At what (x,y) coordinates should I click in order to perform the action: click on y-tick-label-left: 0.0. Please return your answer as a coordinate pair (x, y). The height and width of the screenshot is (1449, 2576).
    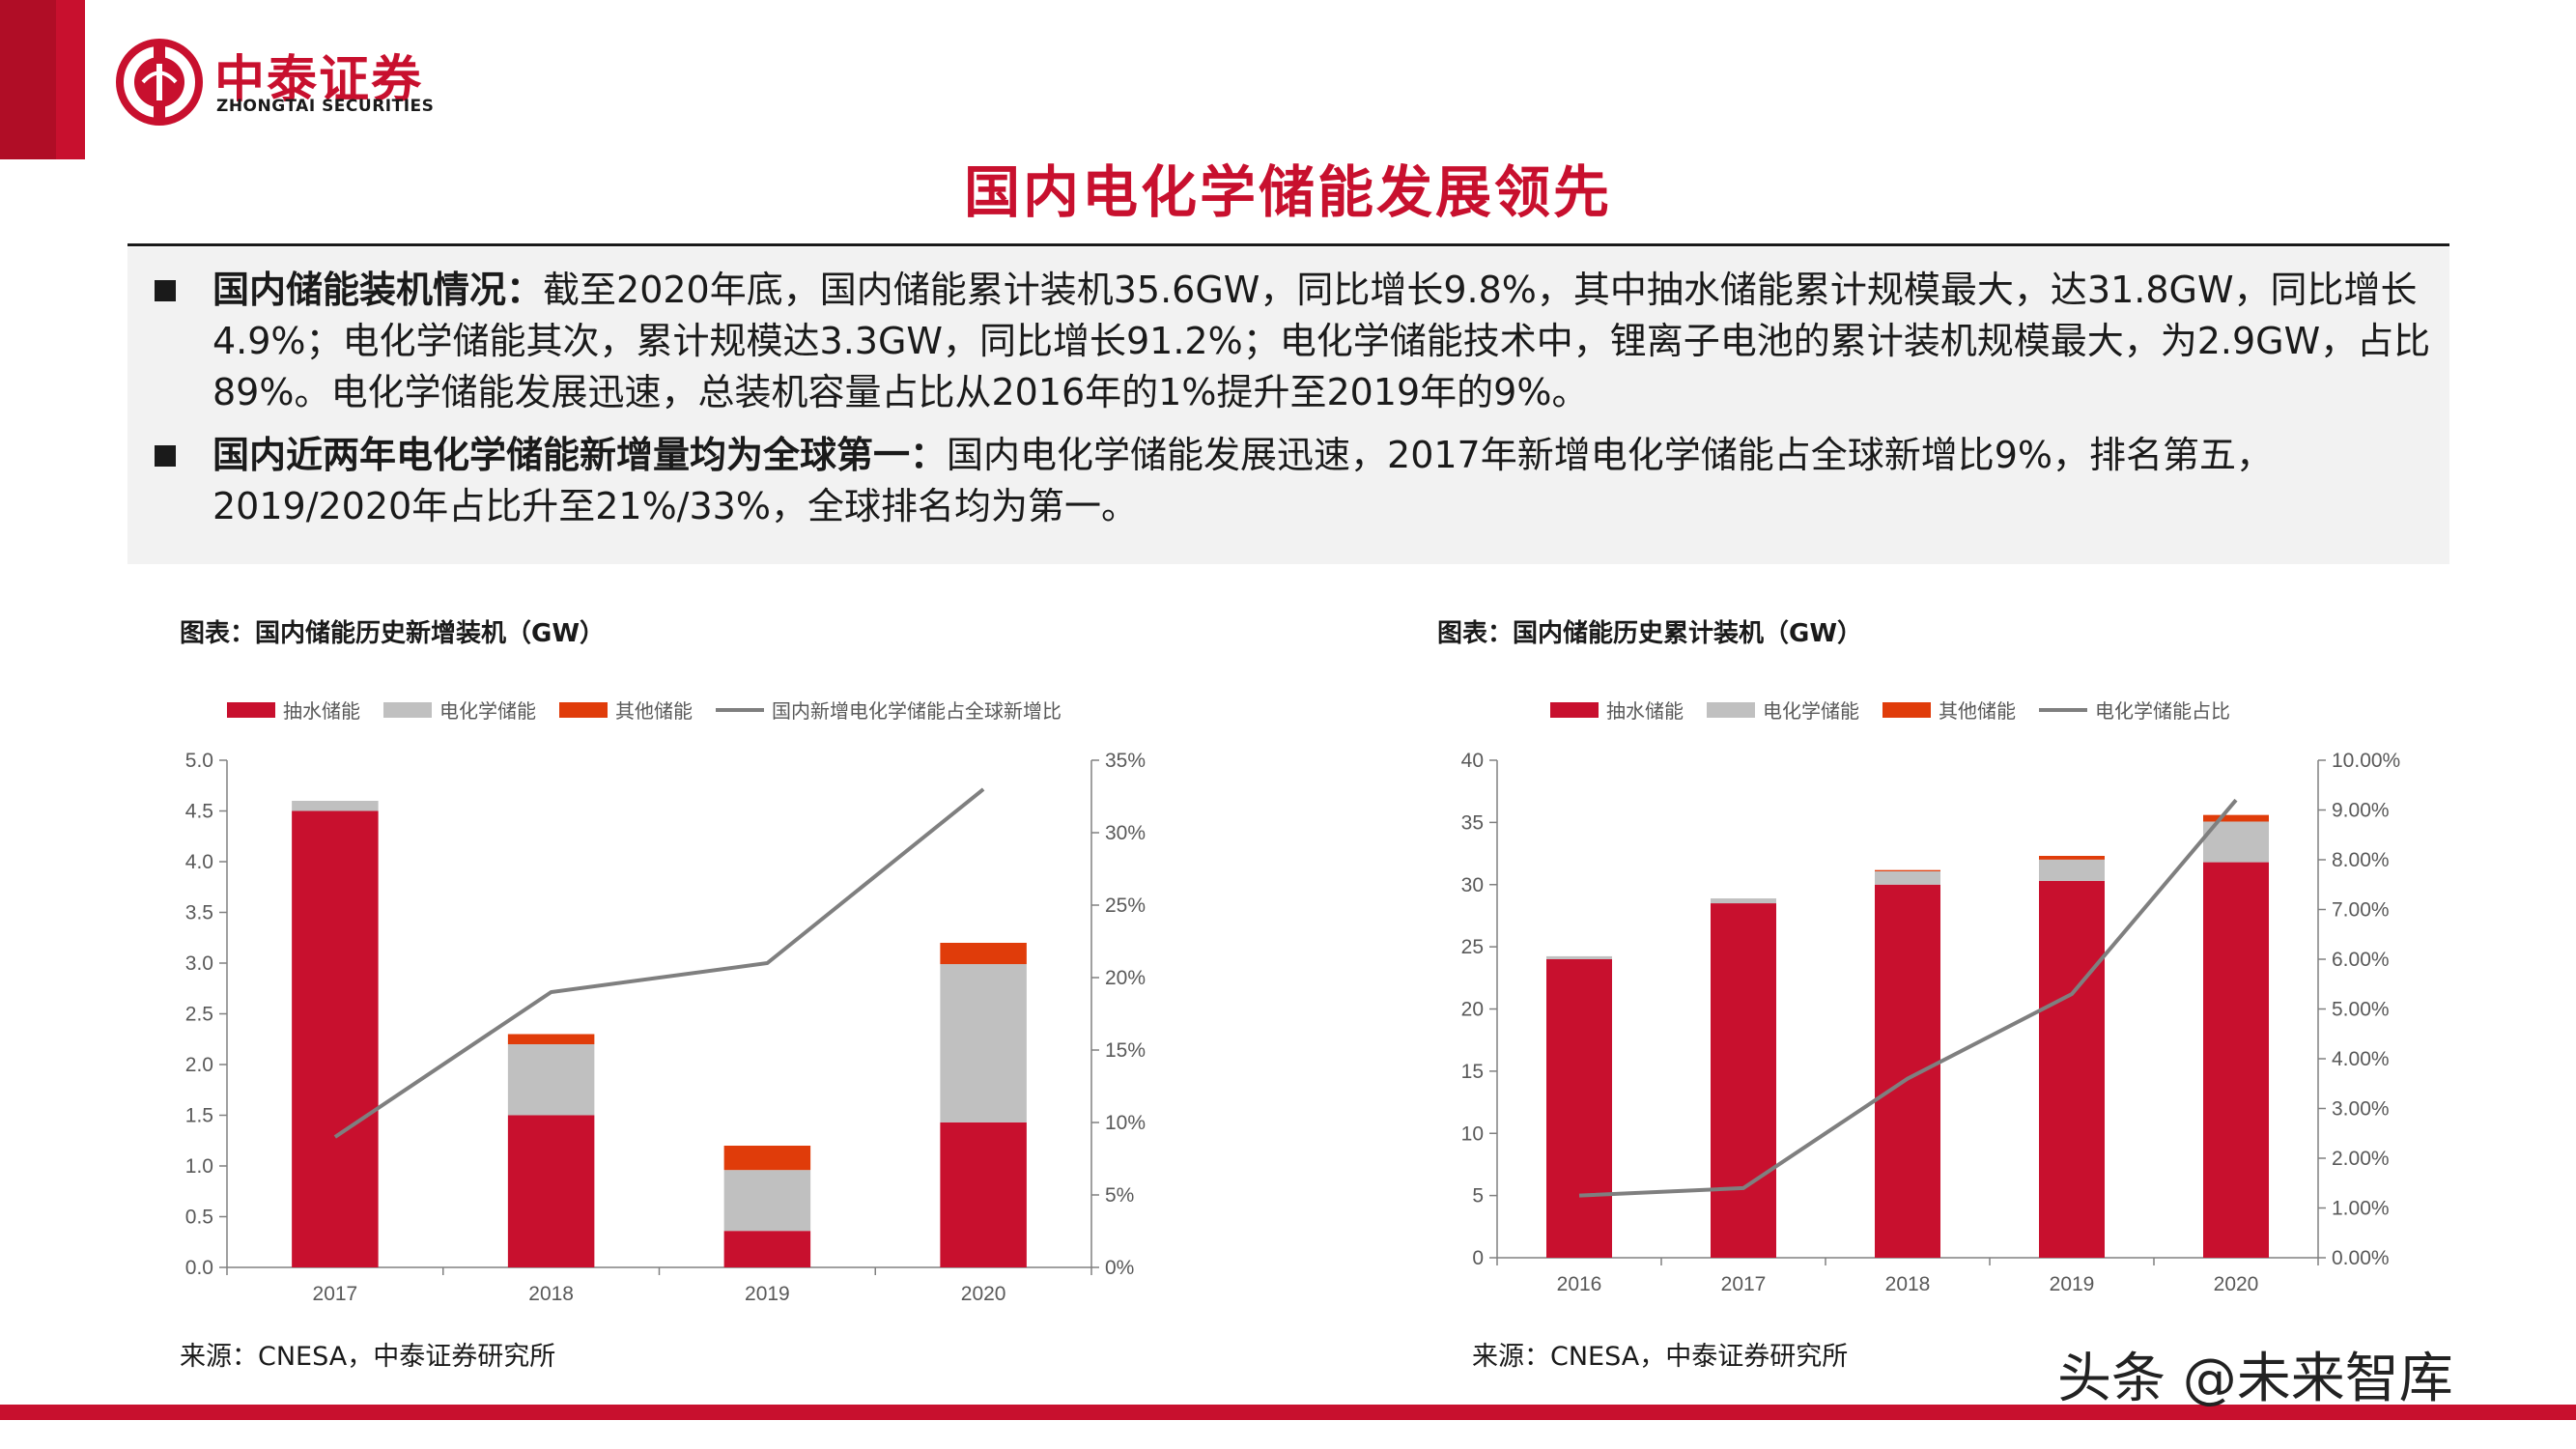
    Looking at the image, I should click on (199, 1268).